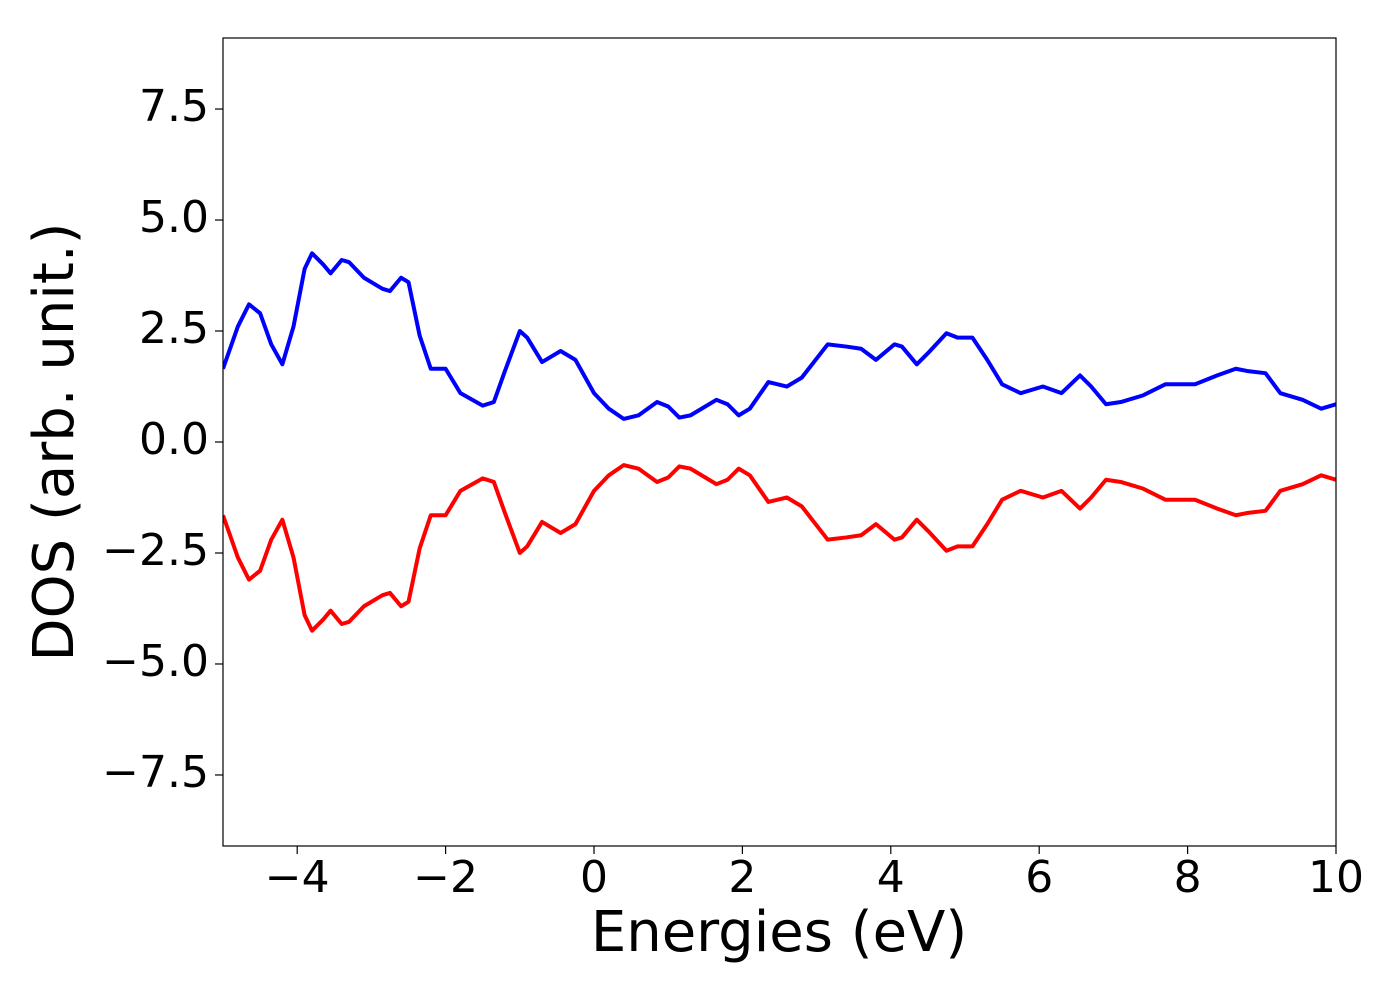 This screenshot has width=1400, height=1004. I want to click on y-tick-label: 7.5, so click(174, 106).